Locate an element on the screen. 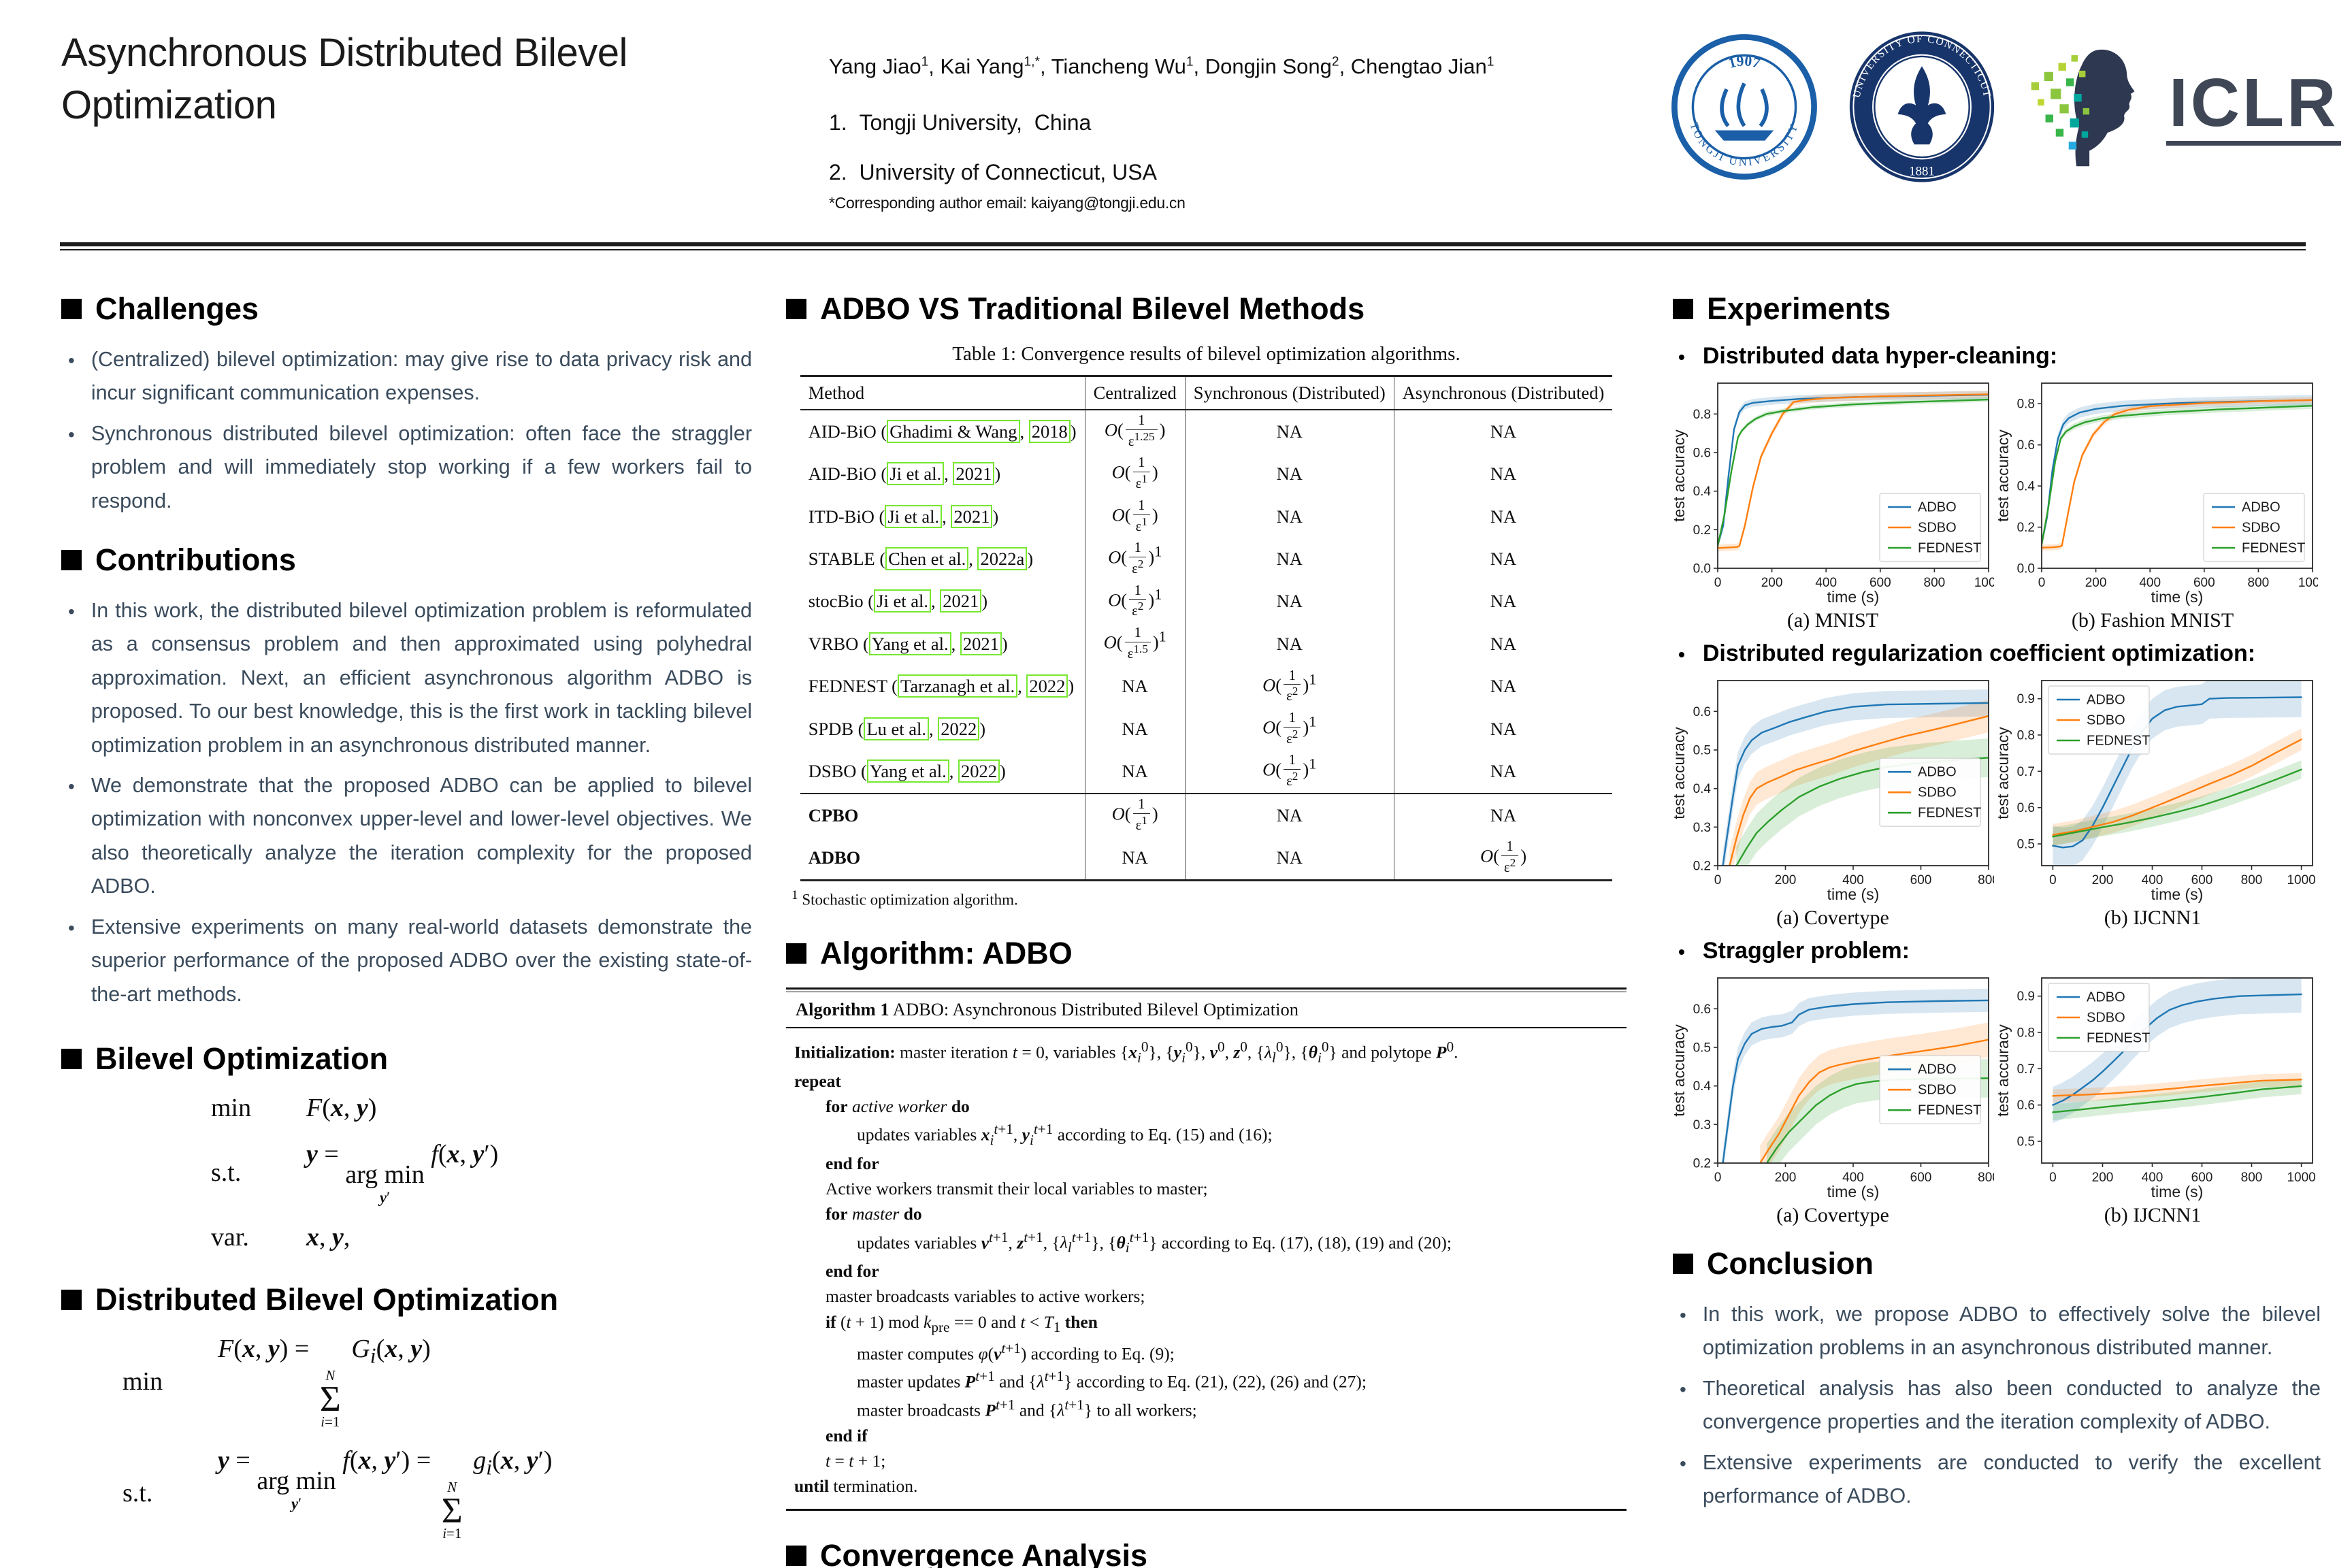  table-header-cell: Synchronous (Distributed) is located at coordinates (1289, 393).